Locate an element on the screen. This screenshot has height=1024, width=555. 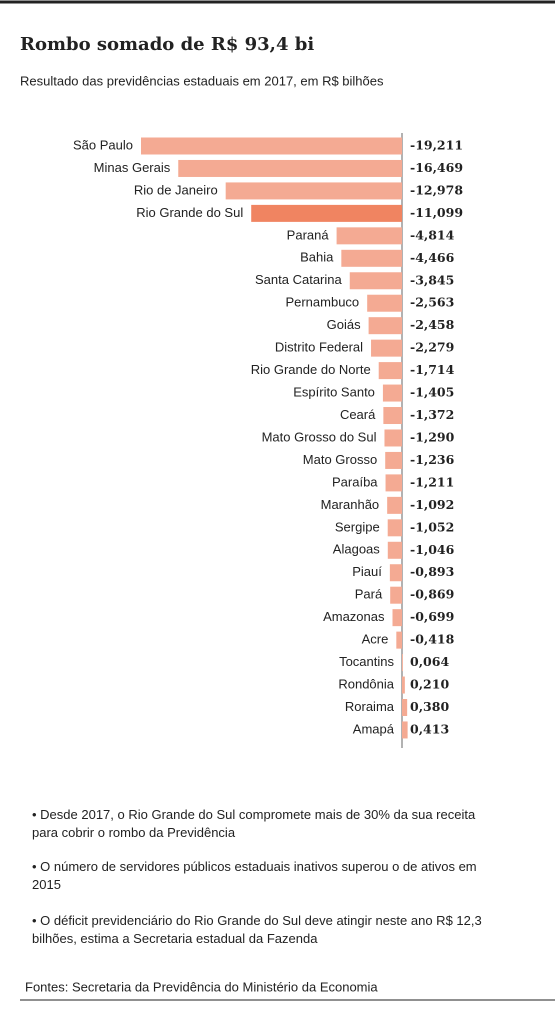
value-label: 0,210 is located at coordinates (429, 684).